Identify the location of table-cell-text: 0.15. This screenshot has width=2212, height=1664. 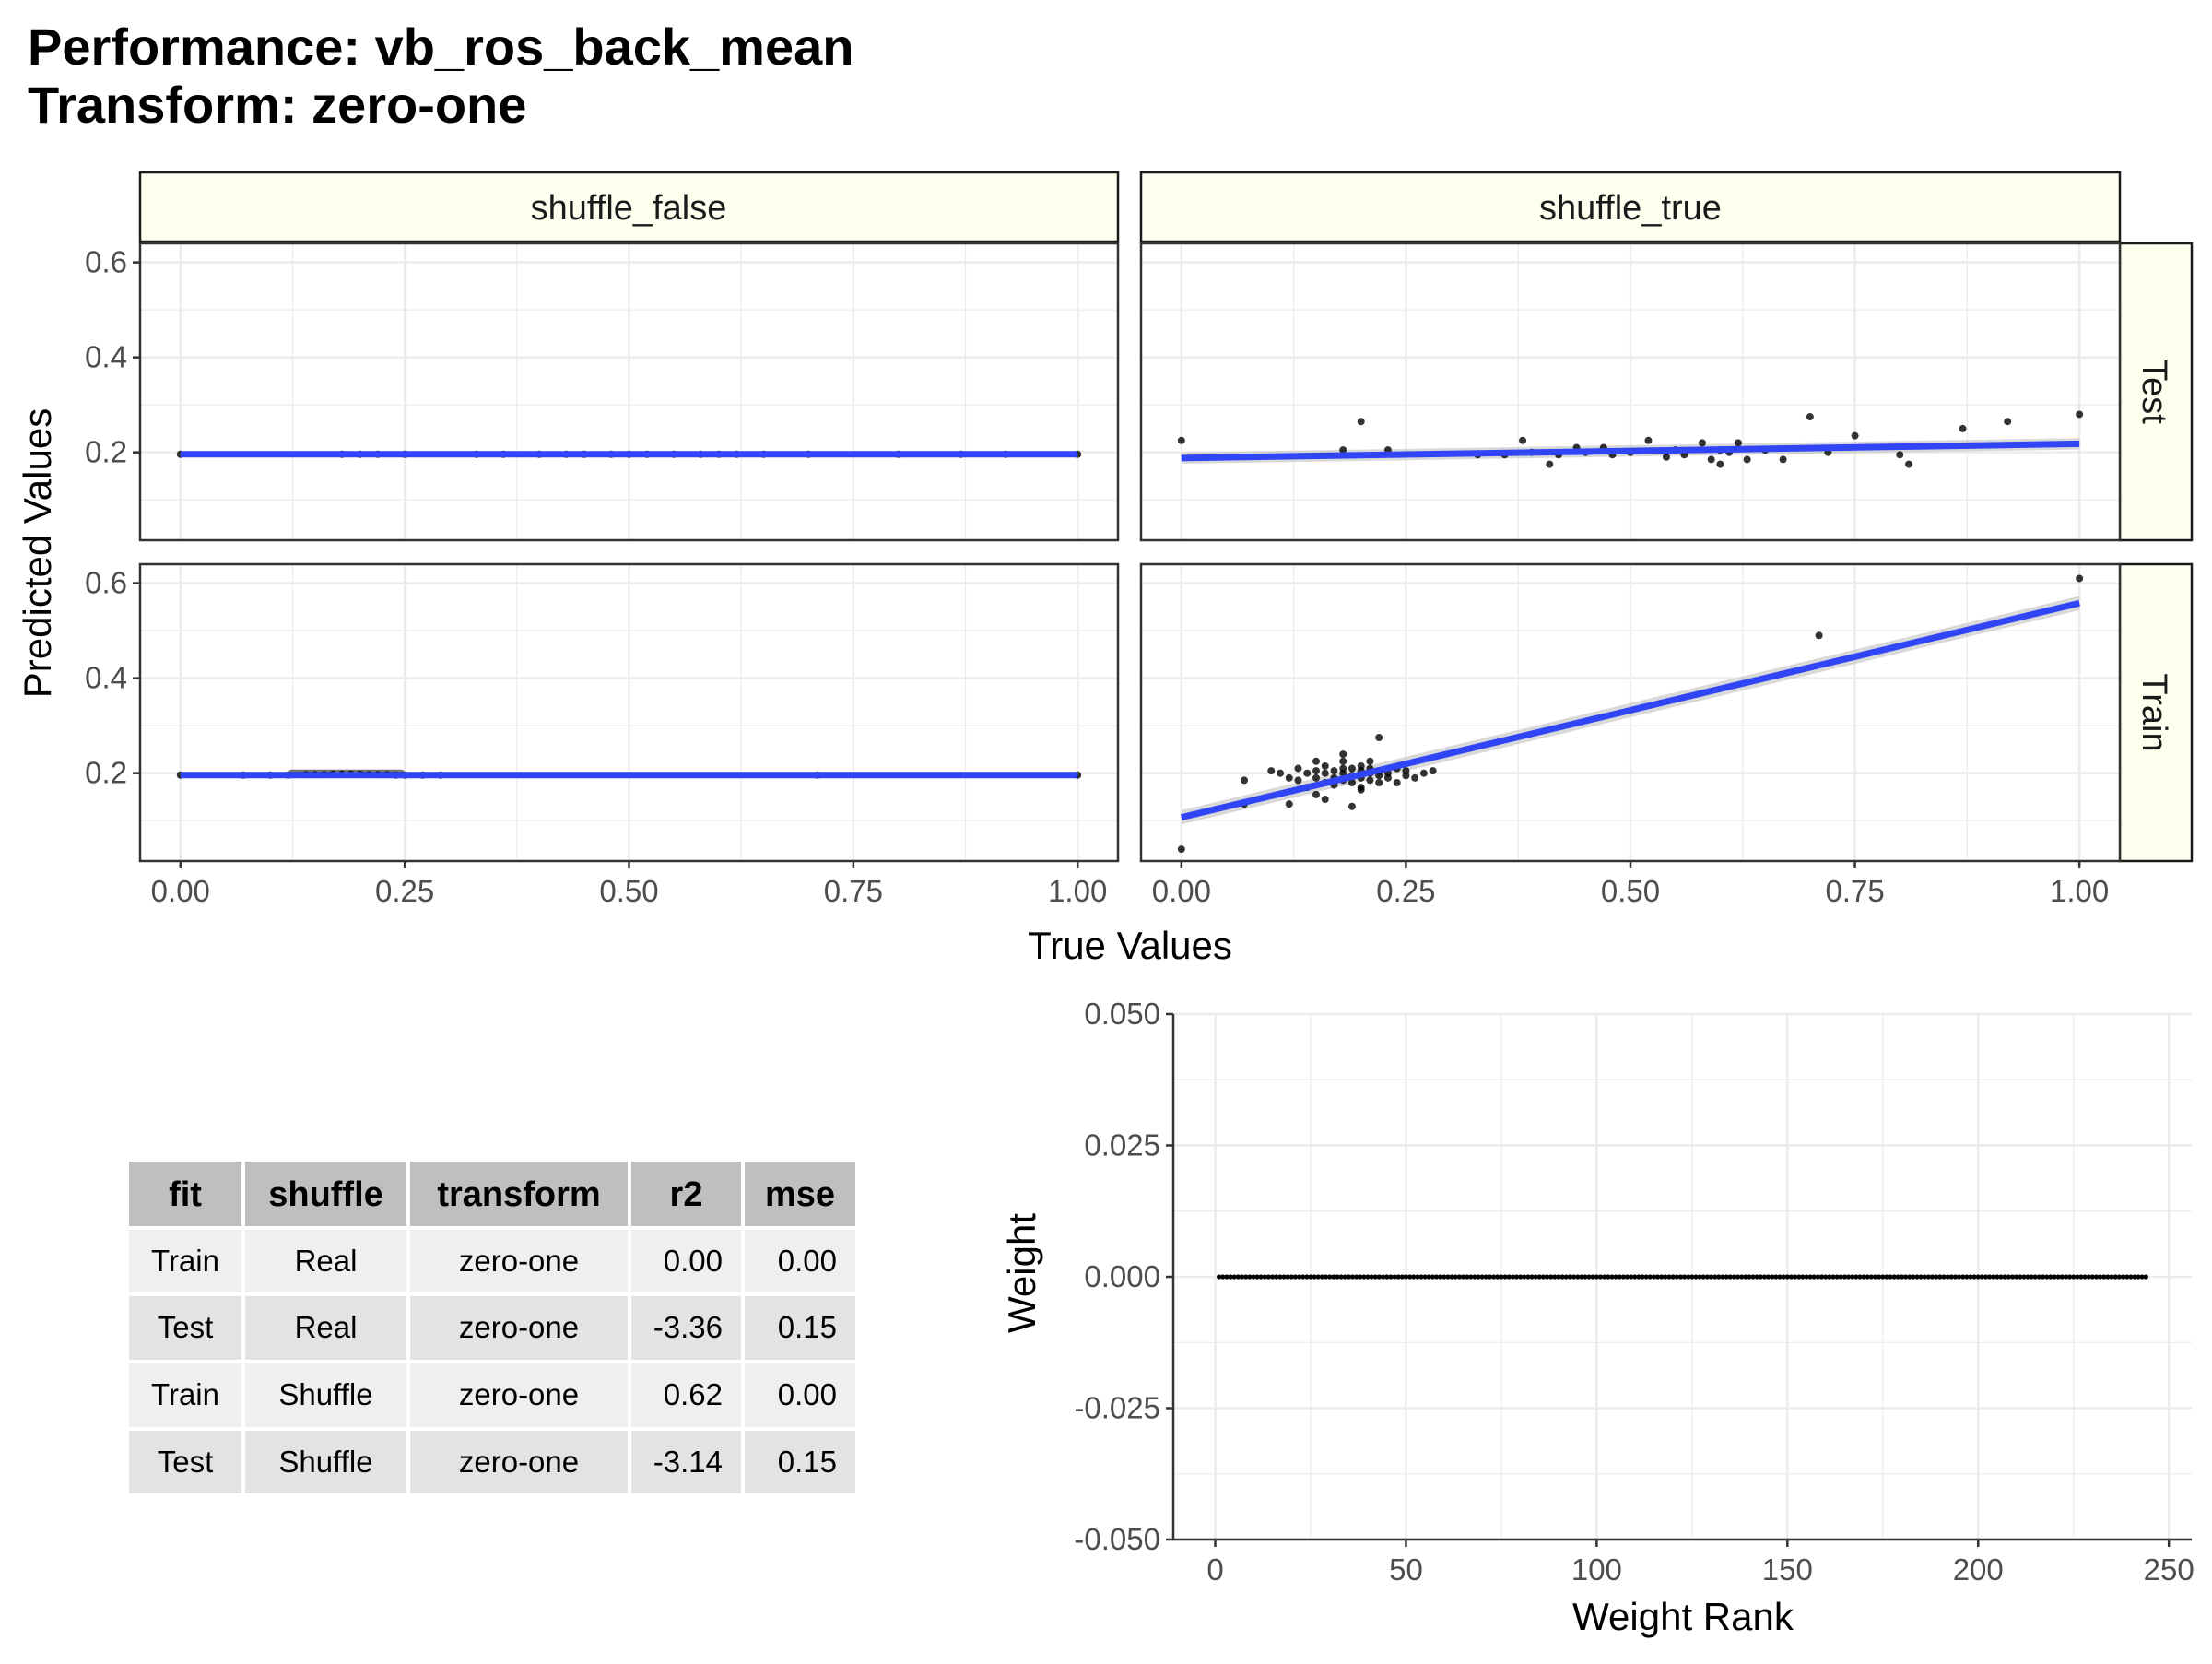
(807, 1327).